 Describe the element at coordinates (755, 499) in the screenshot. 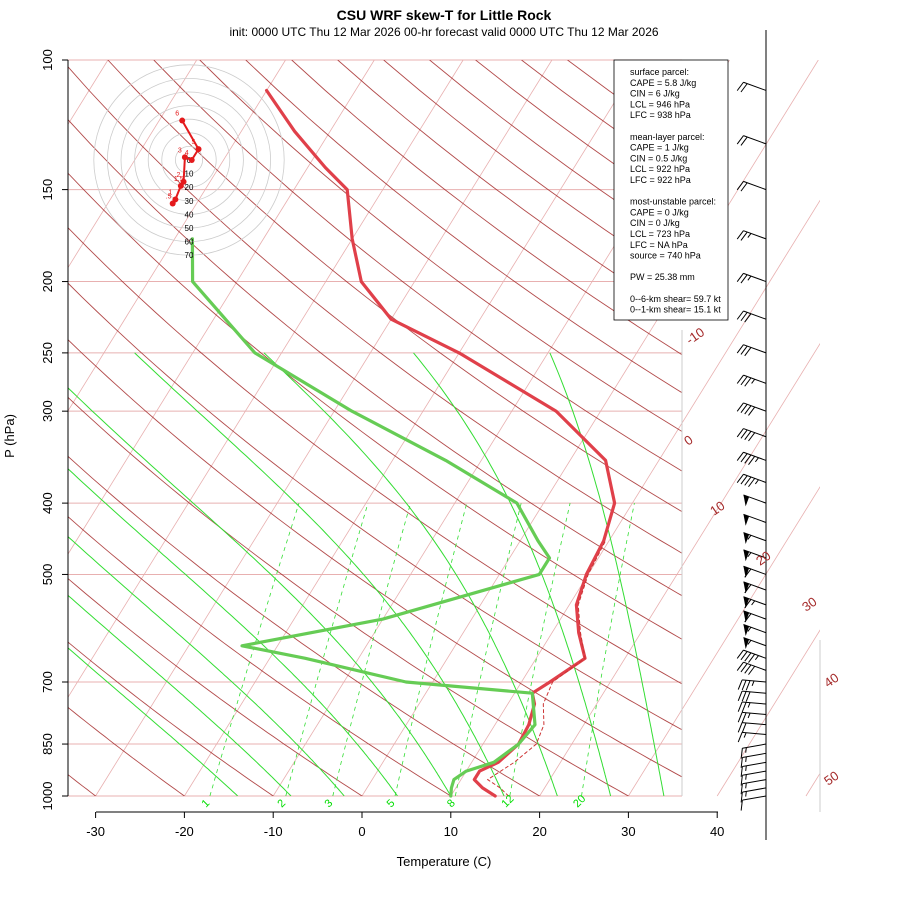

I see `wind-barb-staff` at that location.